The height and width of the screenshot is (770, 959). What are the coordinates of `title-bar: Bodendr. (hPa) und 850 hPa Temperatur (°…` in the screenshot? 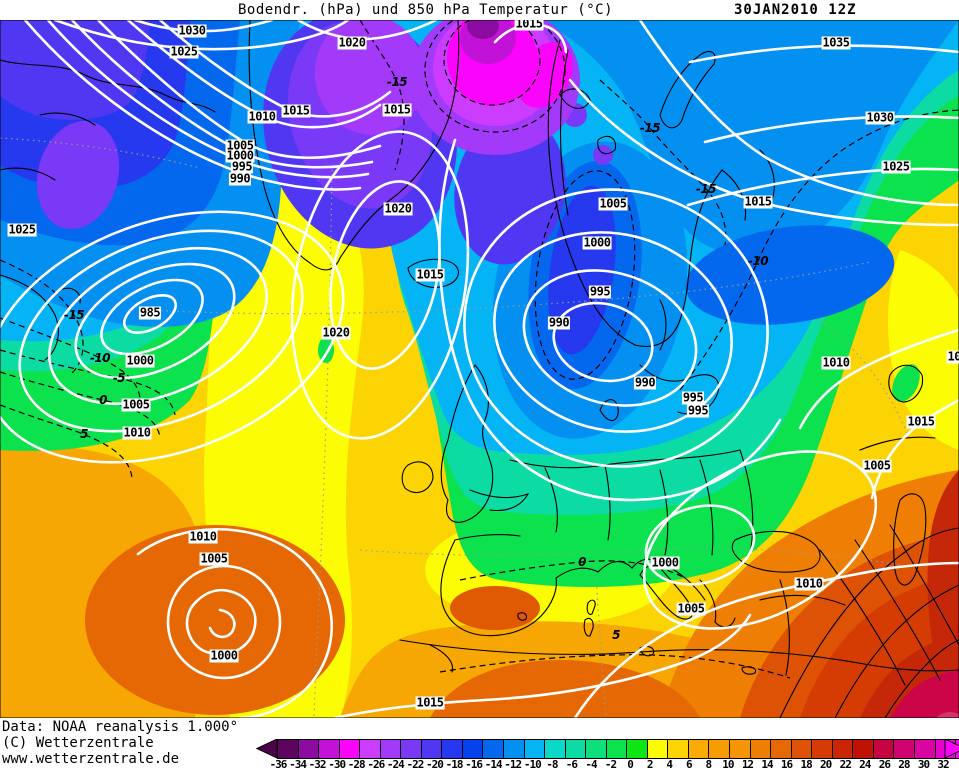 It's located at (479, 10).